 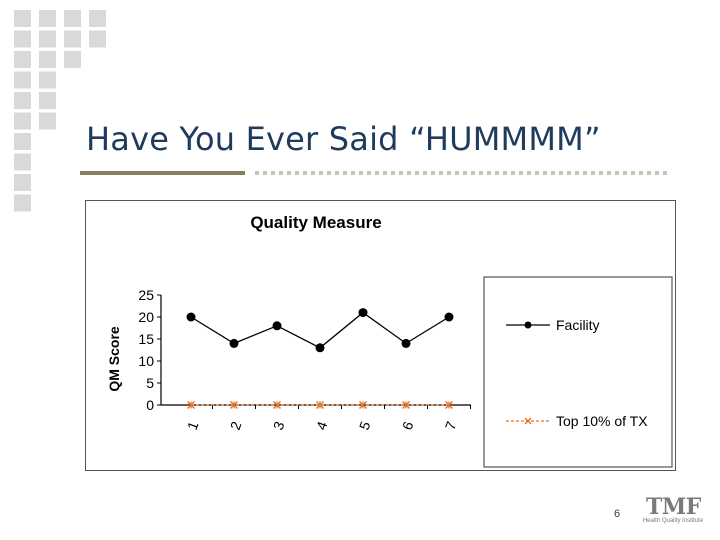 What do you see at coordinates (673, 521) in the screenshot?
I see `logo-tagline: Health Quality Institute` at bounding box center [673, 521].